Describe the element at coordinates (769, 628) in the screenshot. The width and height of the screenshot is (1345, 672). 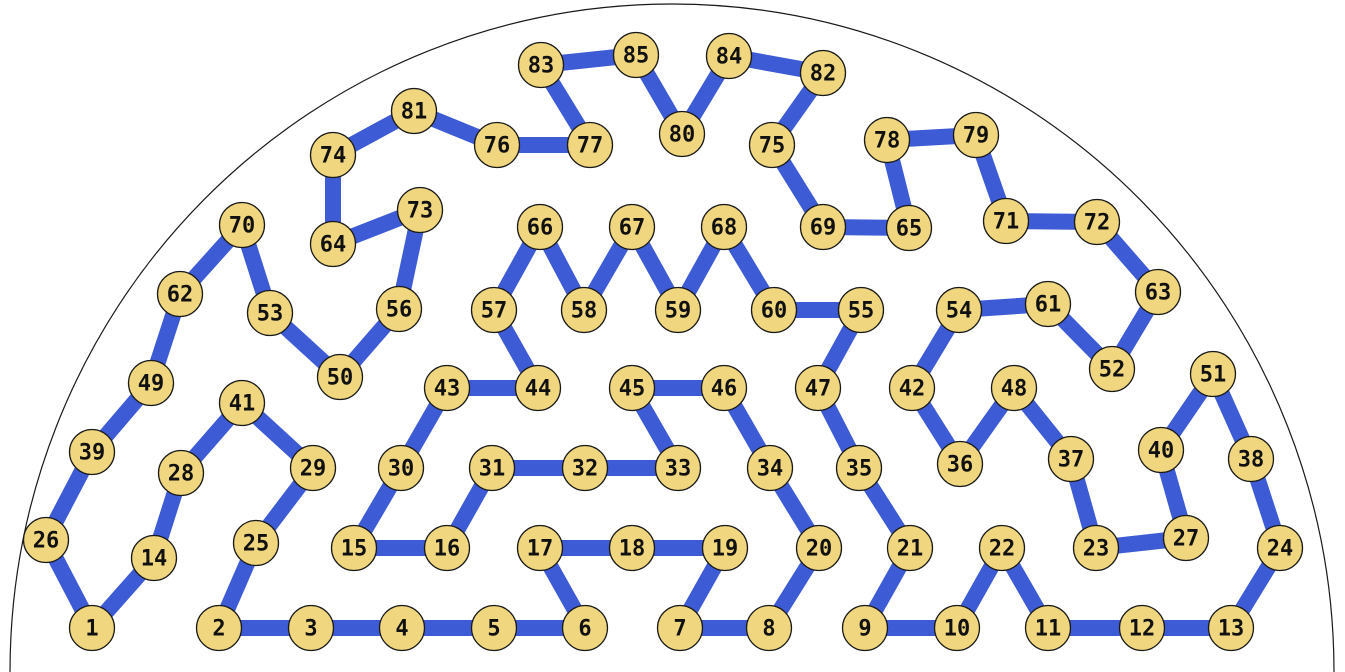
I see `node-8: 8` at that location.